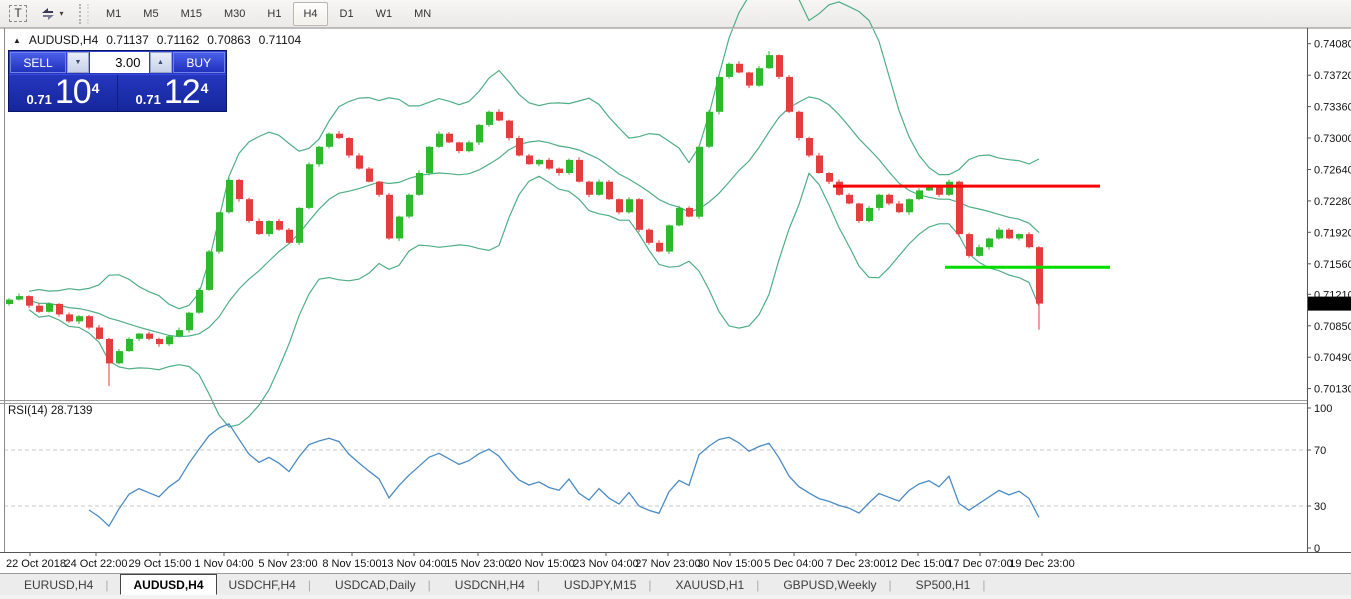  What do you see at coordinates (234, 13) in the screenshot?
I see `timeframe-button-m30: M30` at bounding box center [234, 13].